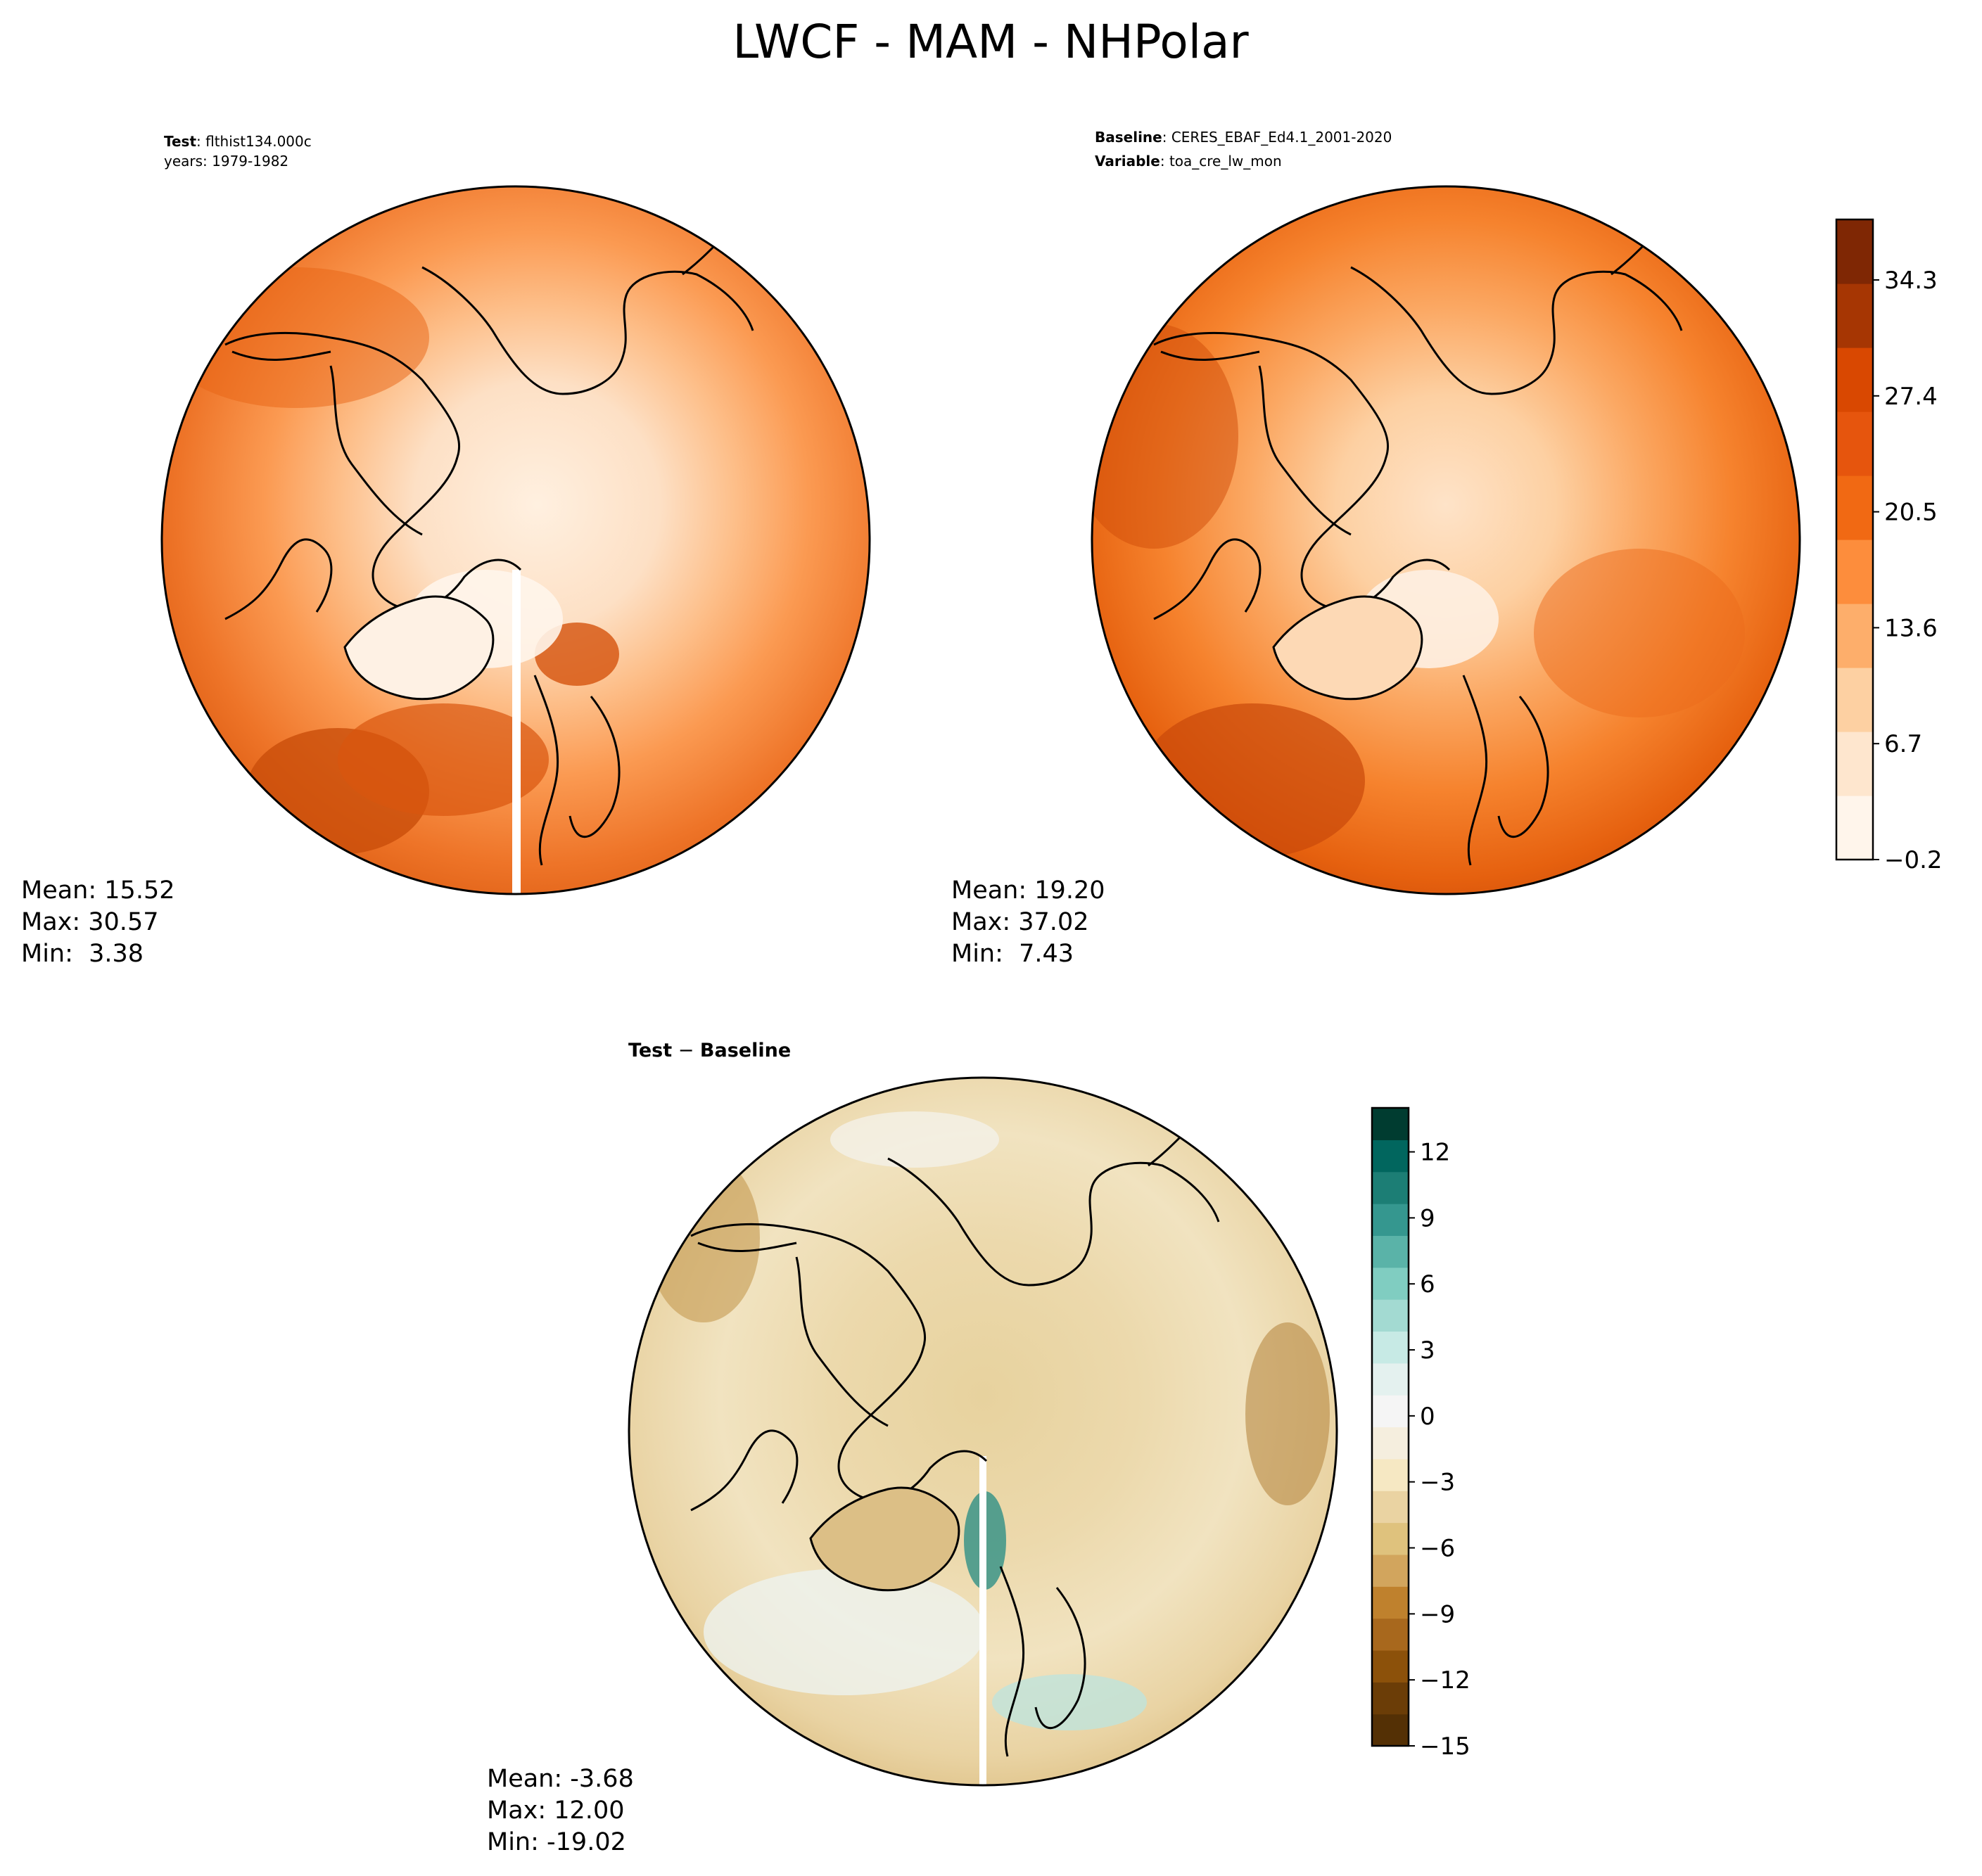 The width and height of the screenshot is (1982, 1876). Describe the element at coordinates (650, 1050) in the screenshot. I see `diff-title-test: Test` at that location.